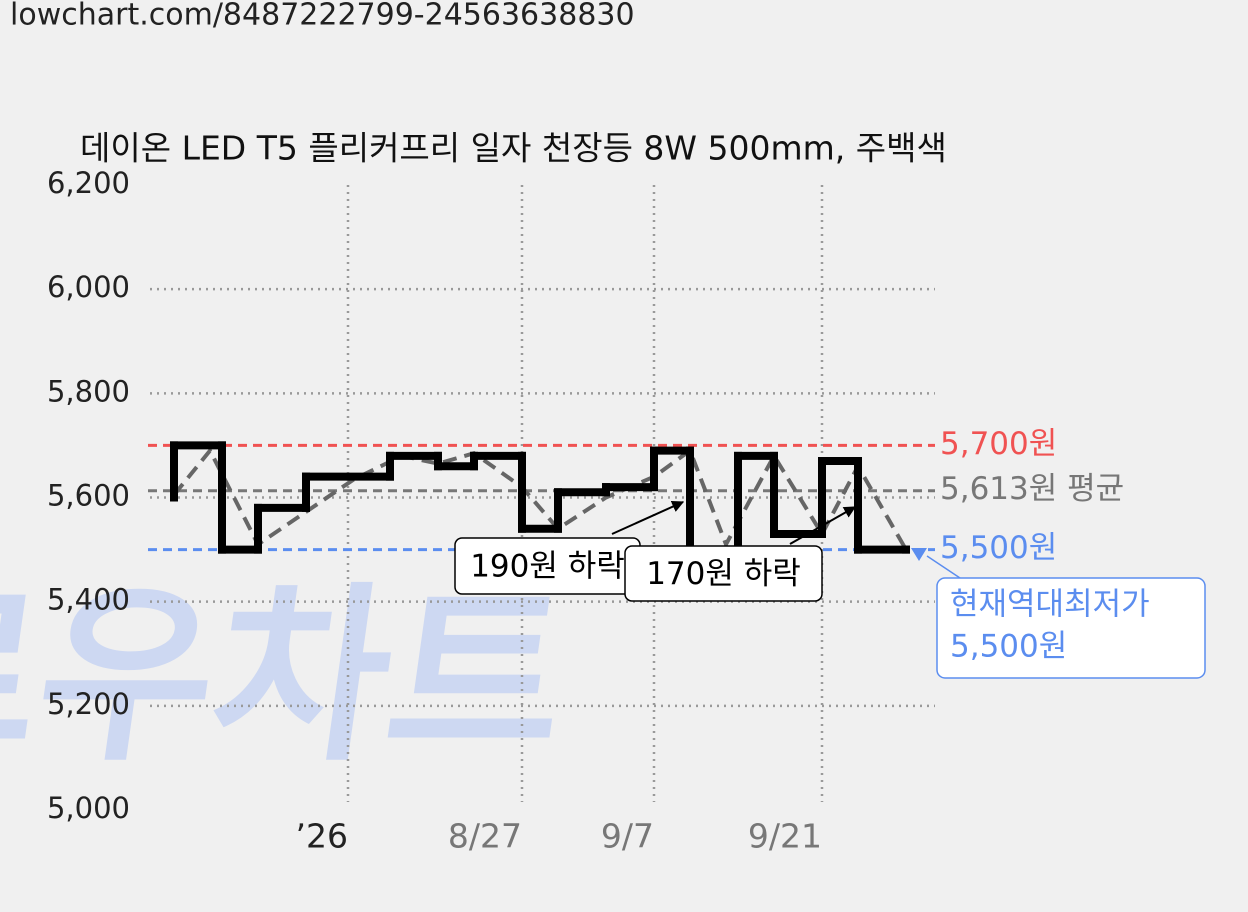 The height and width of the screenshot is (912, 1248). I want to click on x-tick-label: 9/21, so click(785, 836).